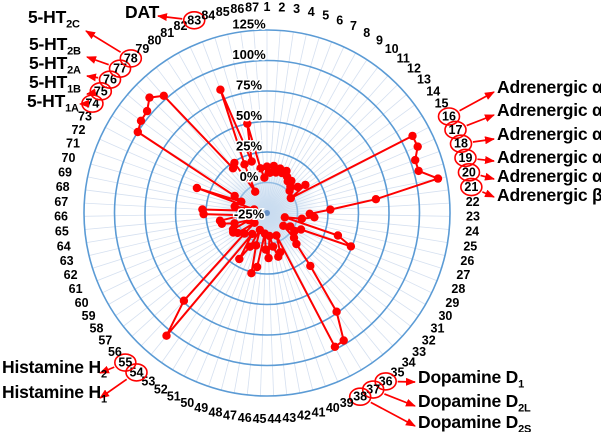  What do you see at coordinates (525, 427) in the screenshot?
I see `label-subscript: 2S` at bounding box center [525, 427].